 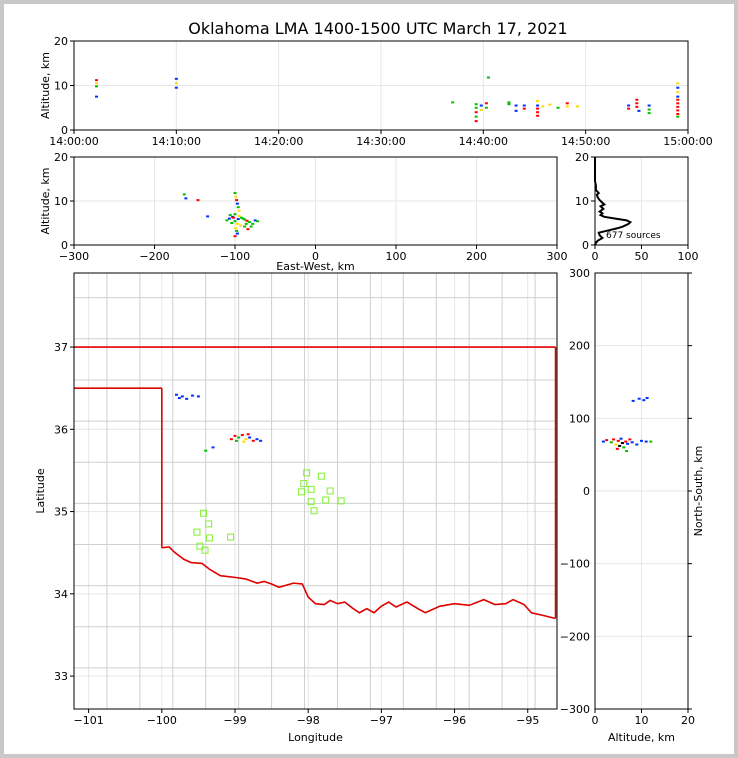 What do you see at coordinates (61, 512) in the screenshot?
I see `plan-view-ytick-label: 35` at bounding box center [61, 512].